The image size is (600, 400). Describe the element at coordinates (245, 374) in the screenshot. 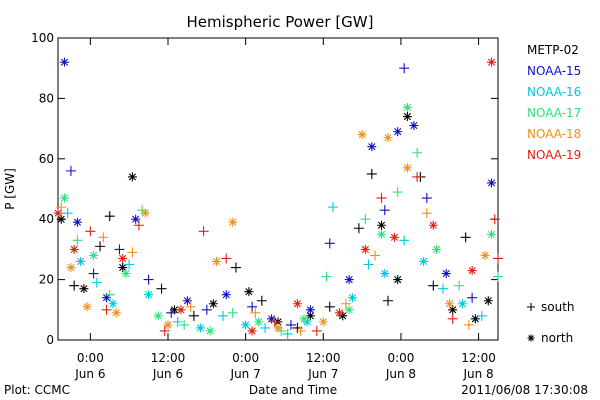

I see `x-tick-date-label: Jun 7` at that location.